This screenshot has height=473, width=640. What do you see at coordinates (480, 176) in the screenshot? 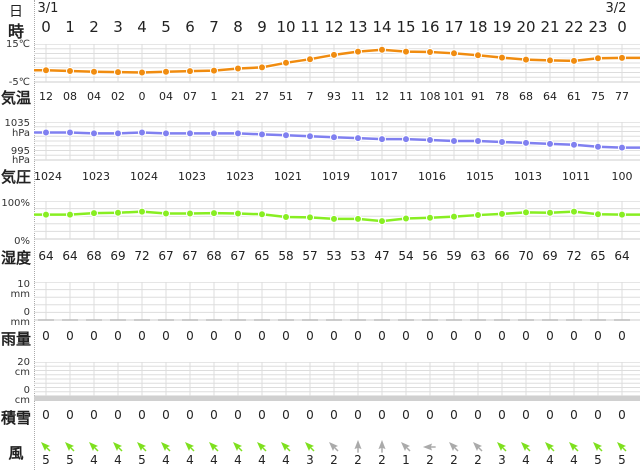
I see `pressure-value: 1015` at bounding box center [480, 176].